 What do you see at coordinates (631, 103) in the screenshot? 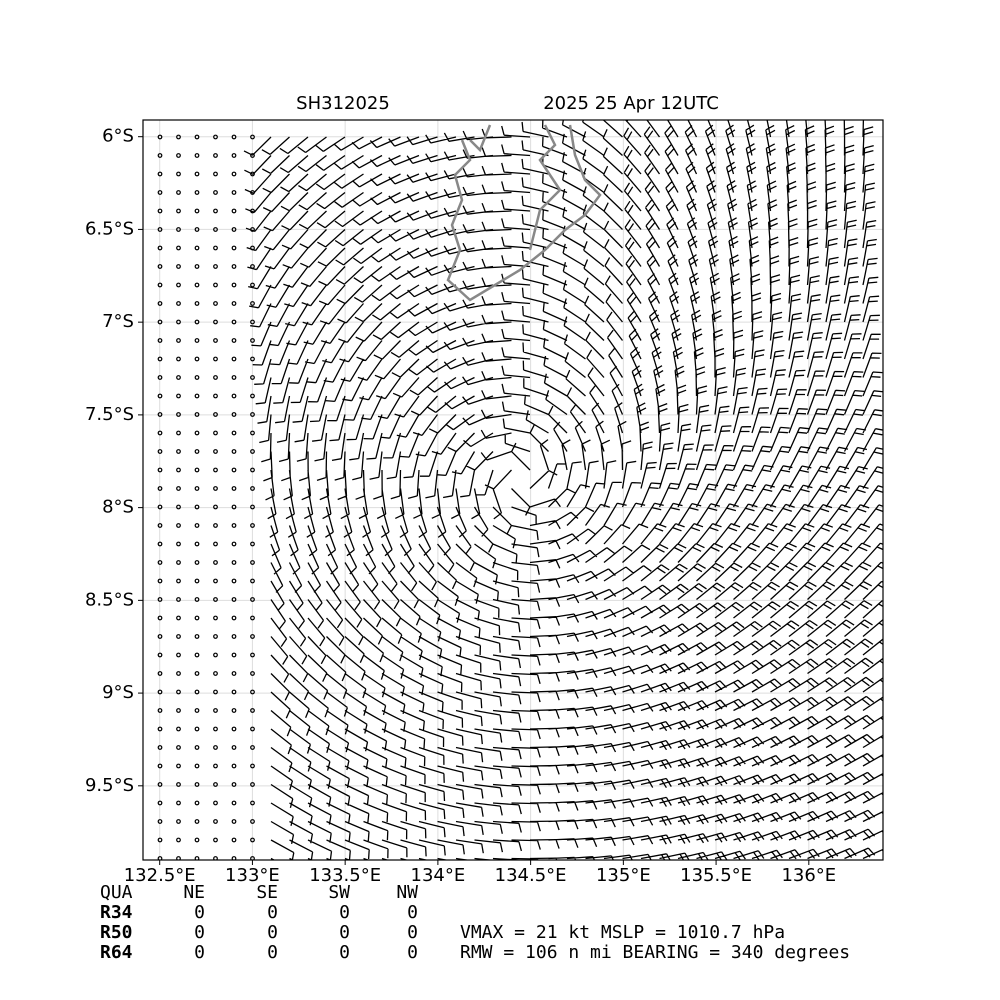
I see `title-right: 2025 25 Apr 12UTC` at bounding box center [631, 103].